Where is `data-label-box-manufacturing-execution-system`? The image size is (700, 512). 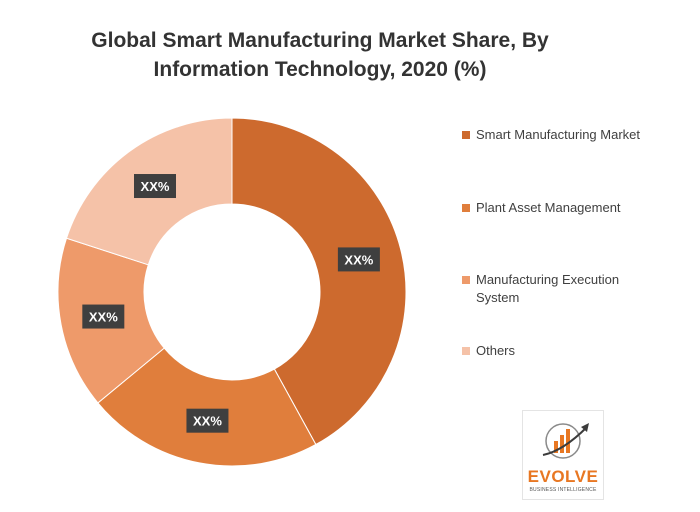
data-label-box-manufacturing-execution-system is located at coordinates (103, 316).